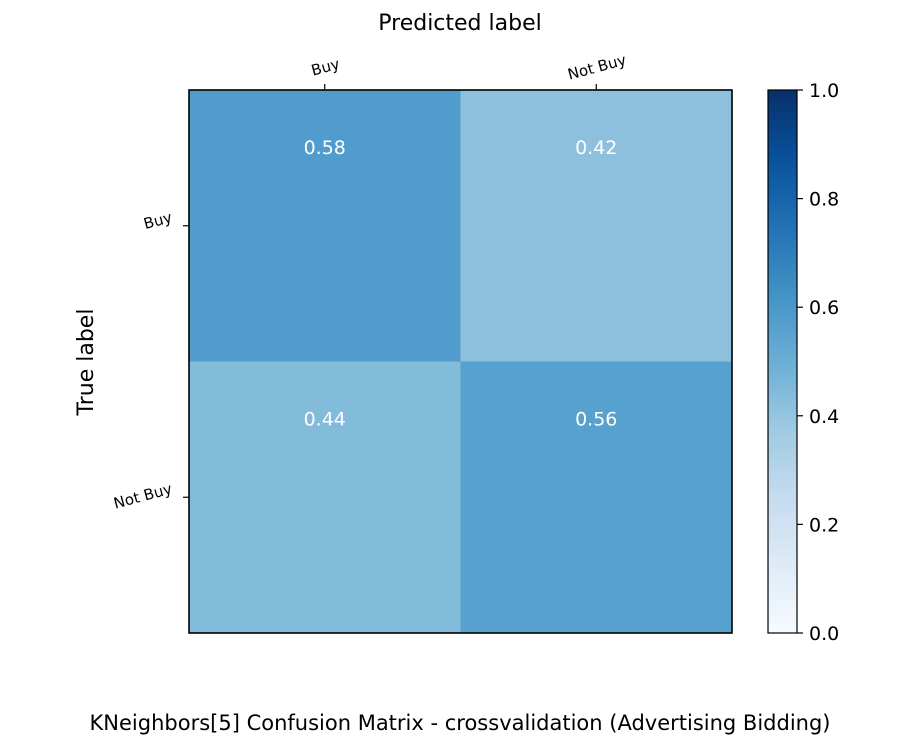 This screenshot has width=900, height=750. Describe the element at coordinates (86, 363) in the screenshot. I see `y-axis-title: True label` at that location.